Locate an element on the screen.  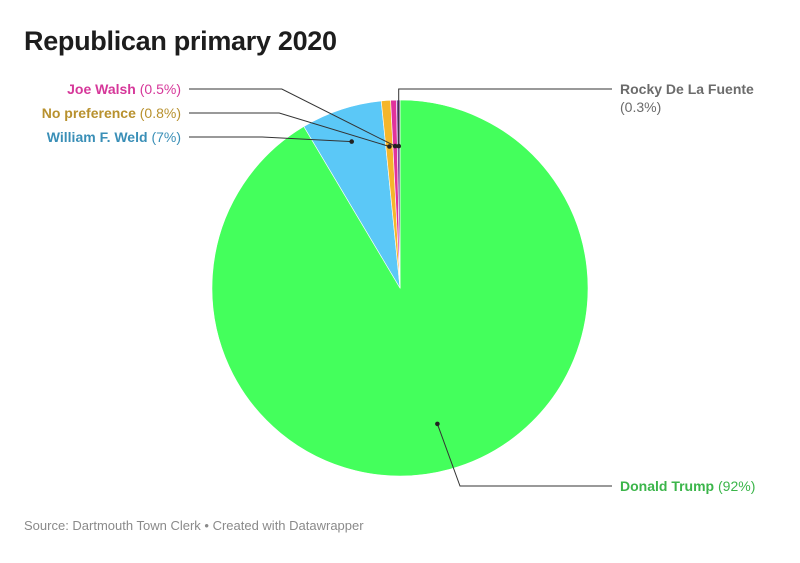
leader-line-rocky-de-la-fuente is located at coordinates (505, 117).